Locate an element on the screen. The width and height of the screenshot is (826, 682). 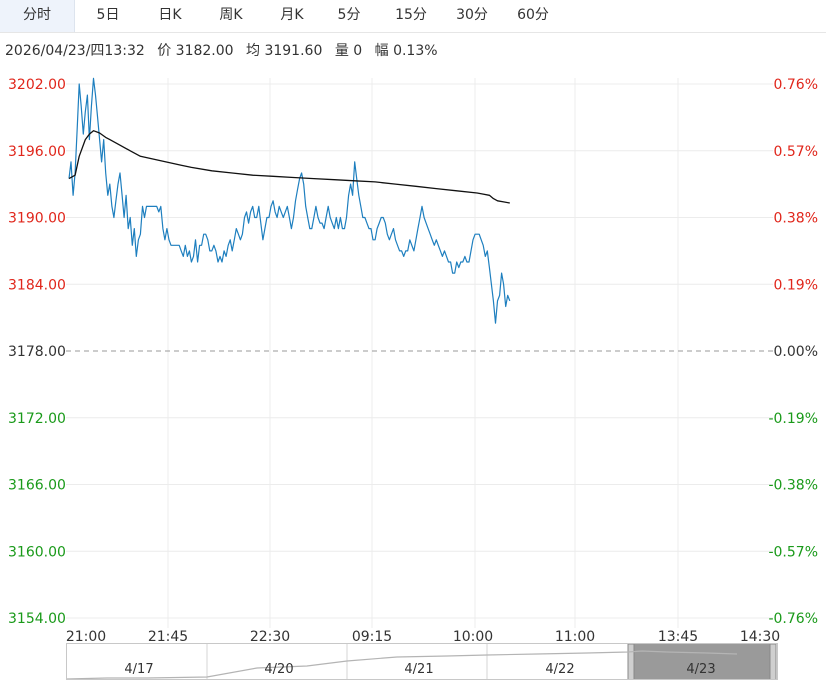
tab-6: 15分 is located at coordinates (411, 15).